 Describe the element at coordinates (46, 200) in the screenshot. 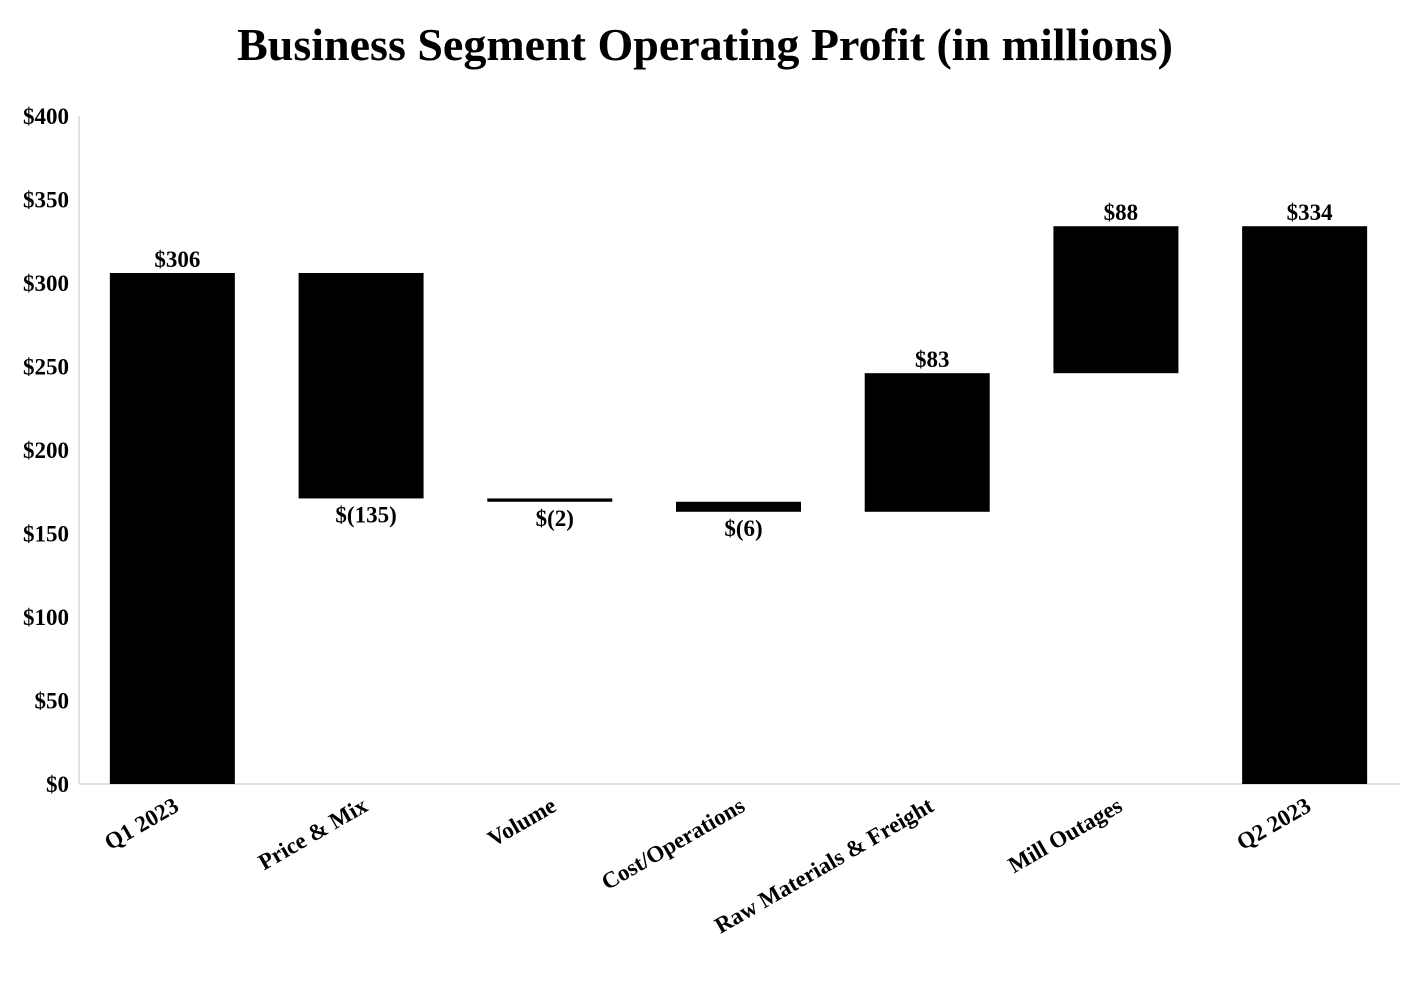

I see `y-tick-label: $350` at that location.